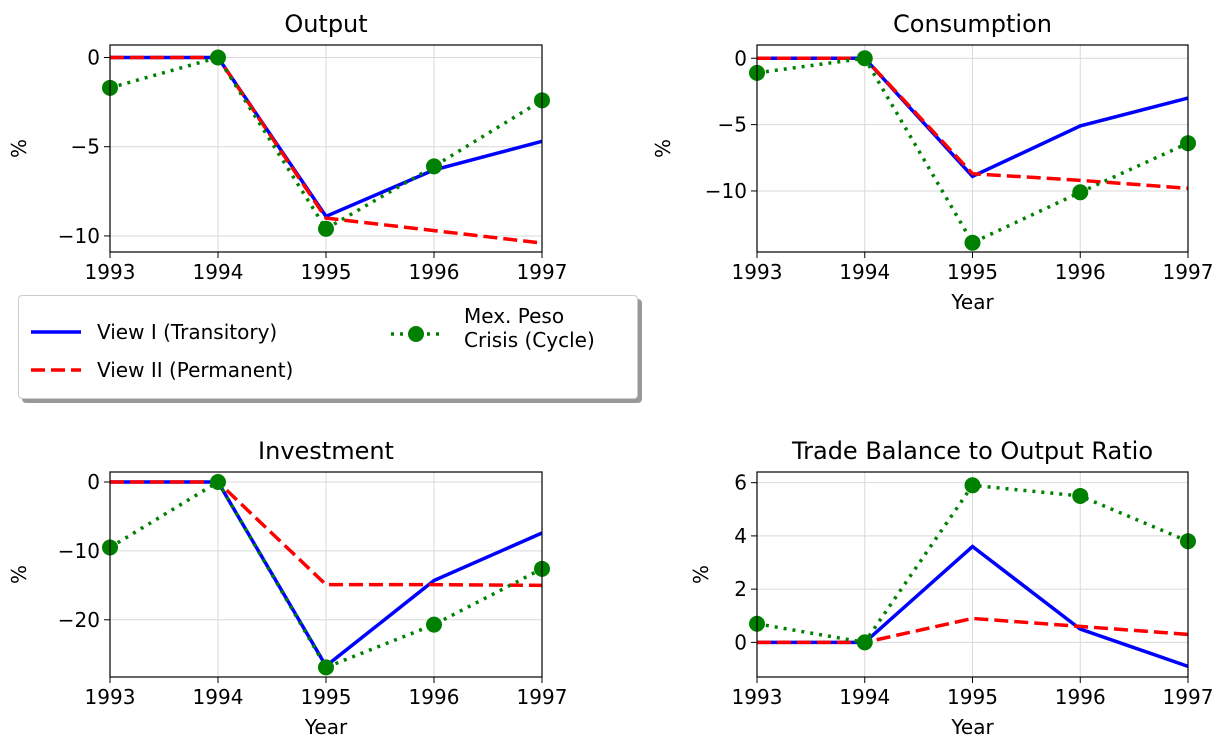  I want to click on chart-title: Trade Balance to Output Ratio, so click(972, 451).